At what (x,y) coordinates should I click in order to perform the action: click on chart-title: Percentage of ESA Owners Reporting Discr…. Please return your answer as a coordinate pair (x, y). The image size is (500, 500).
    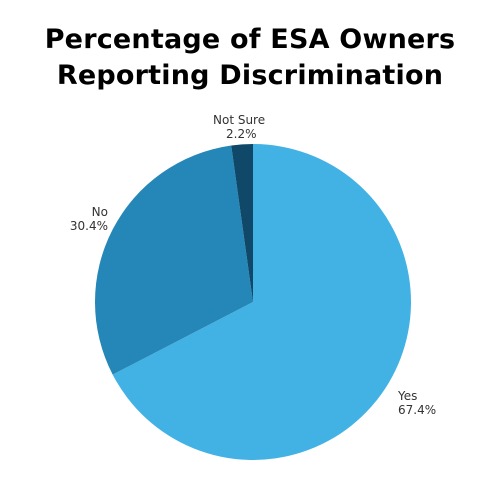
    Looking at the image, I should click on (250, 58).